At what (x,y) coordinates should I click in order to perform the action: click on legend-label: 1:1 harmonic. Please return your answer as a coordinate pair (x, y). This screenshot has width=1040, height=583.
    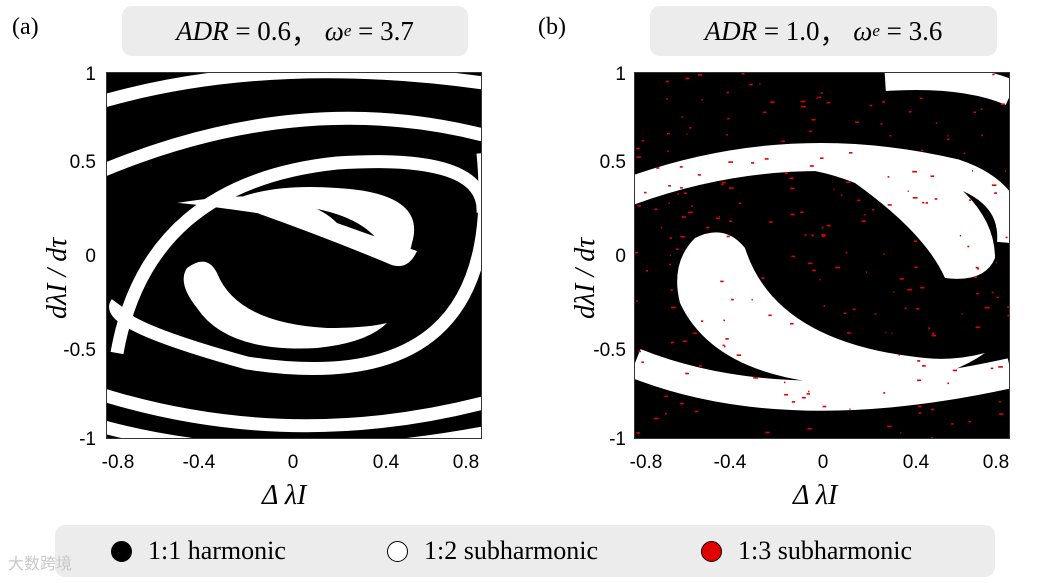
    Looking at the image, I should click on (217, 550).